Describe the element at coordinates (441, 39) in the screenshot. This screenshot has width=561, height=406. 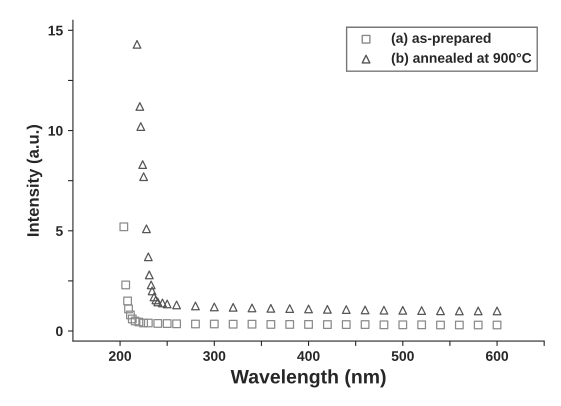
I see `legend-label: (a) as-prepared` at that location.